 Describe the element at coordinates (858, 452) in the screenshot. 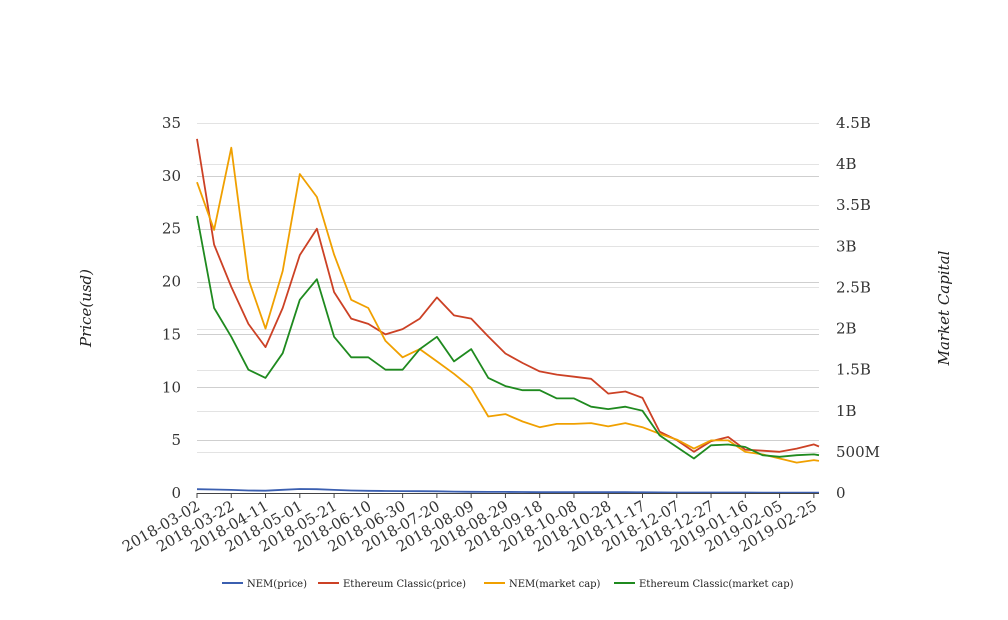

I see `y2-tick-label: 500M` at that location.